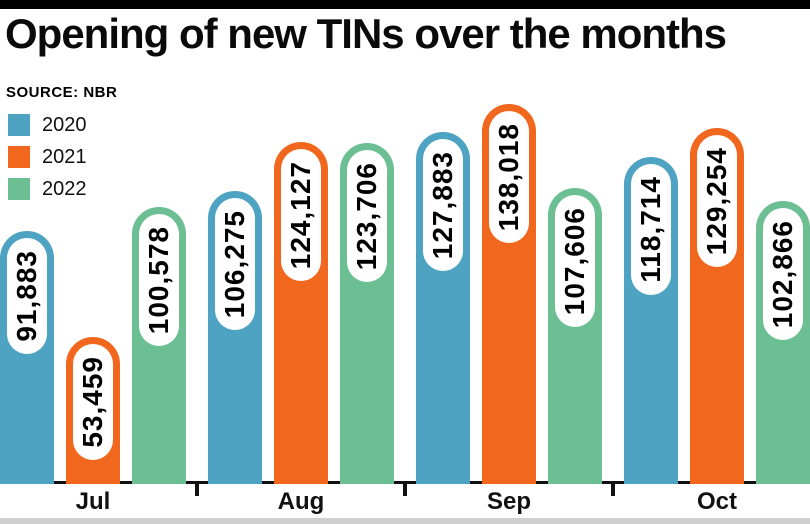 The image size is (810, 524). What do you see at coordinates (19, 125) in the screenshot?
I see `legend-swatch-2020` at bounding box center [19, 125].